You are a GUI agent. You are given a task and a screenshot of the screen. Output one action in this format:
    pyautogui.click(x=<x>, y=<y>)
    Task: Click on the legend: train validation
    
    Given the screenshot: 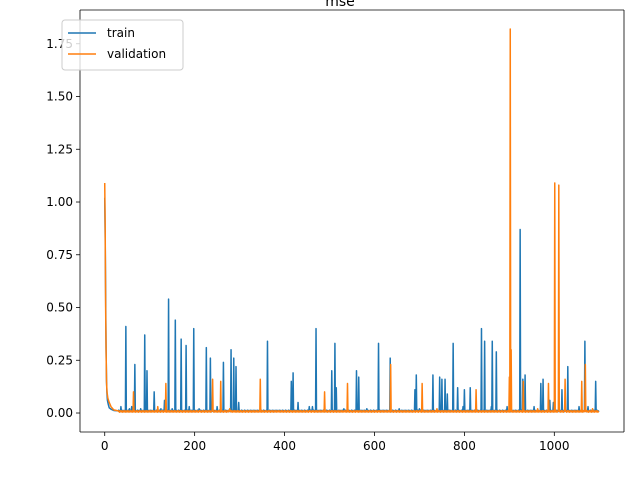 What is the action you would take?
    pyautogui.click(x=122, y=45)
    